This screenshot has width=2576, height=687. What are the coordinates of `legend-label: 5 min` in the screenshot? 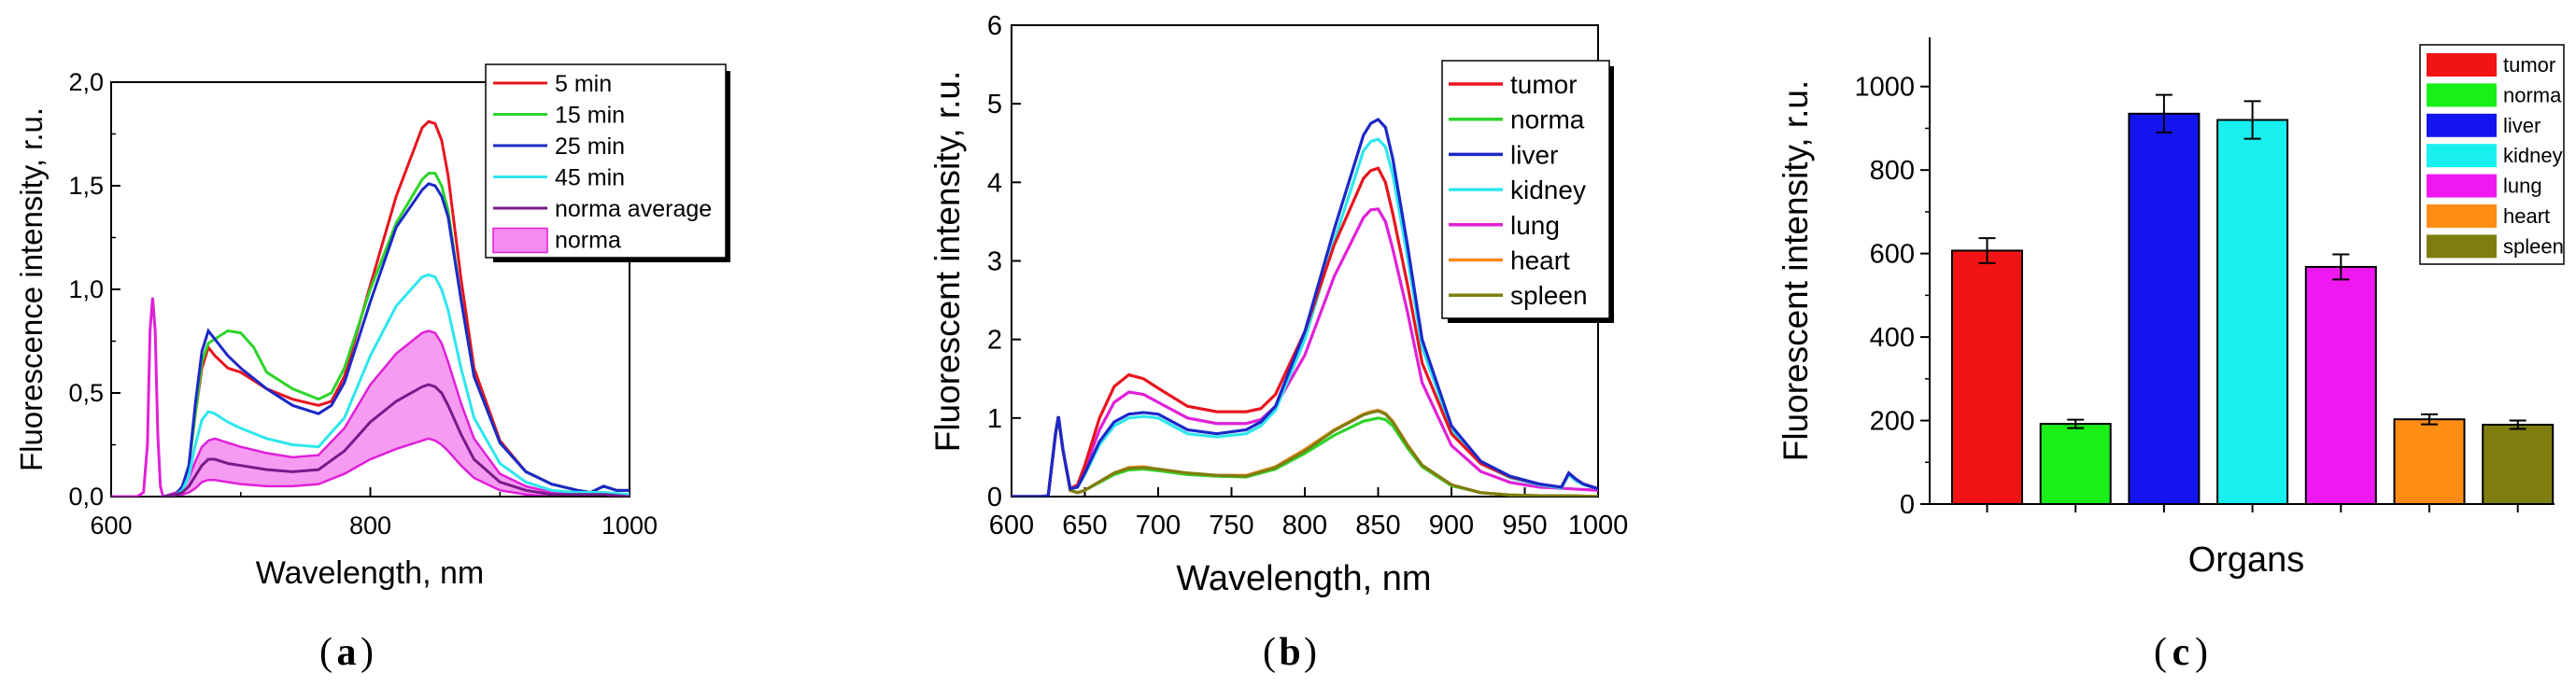 It's located at (583, 84).